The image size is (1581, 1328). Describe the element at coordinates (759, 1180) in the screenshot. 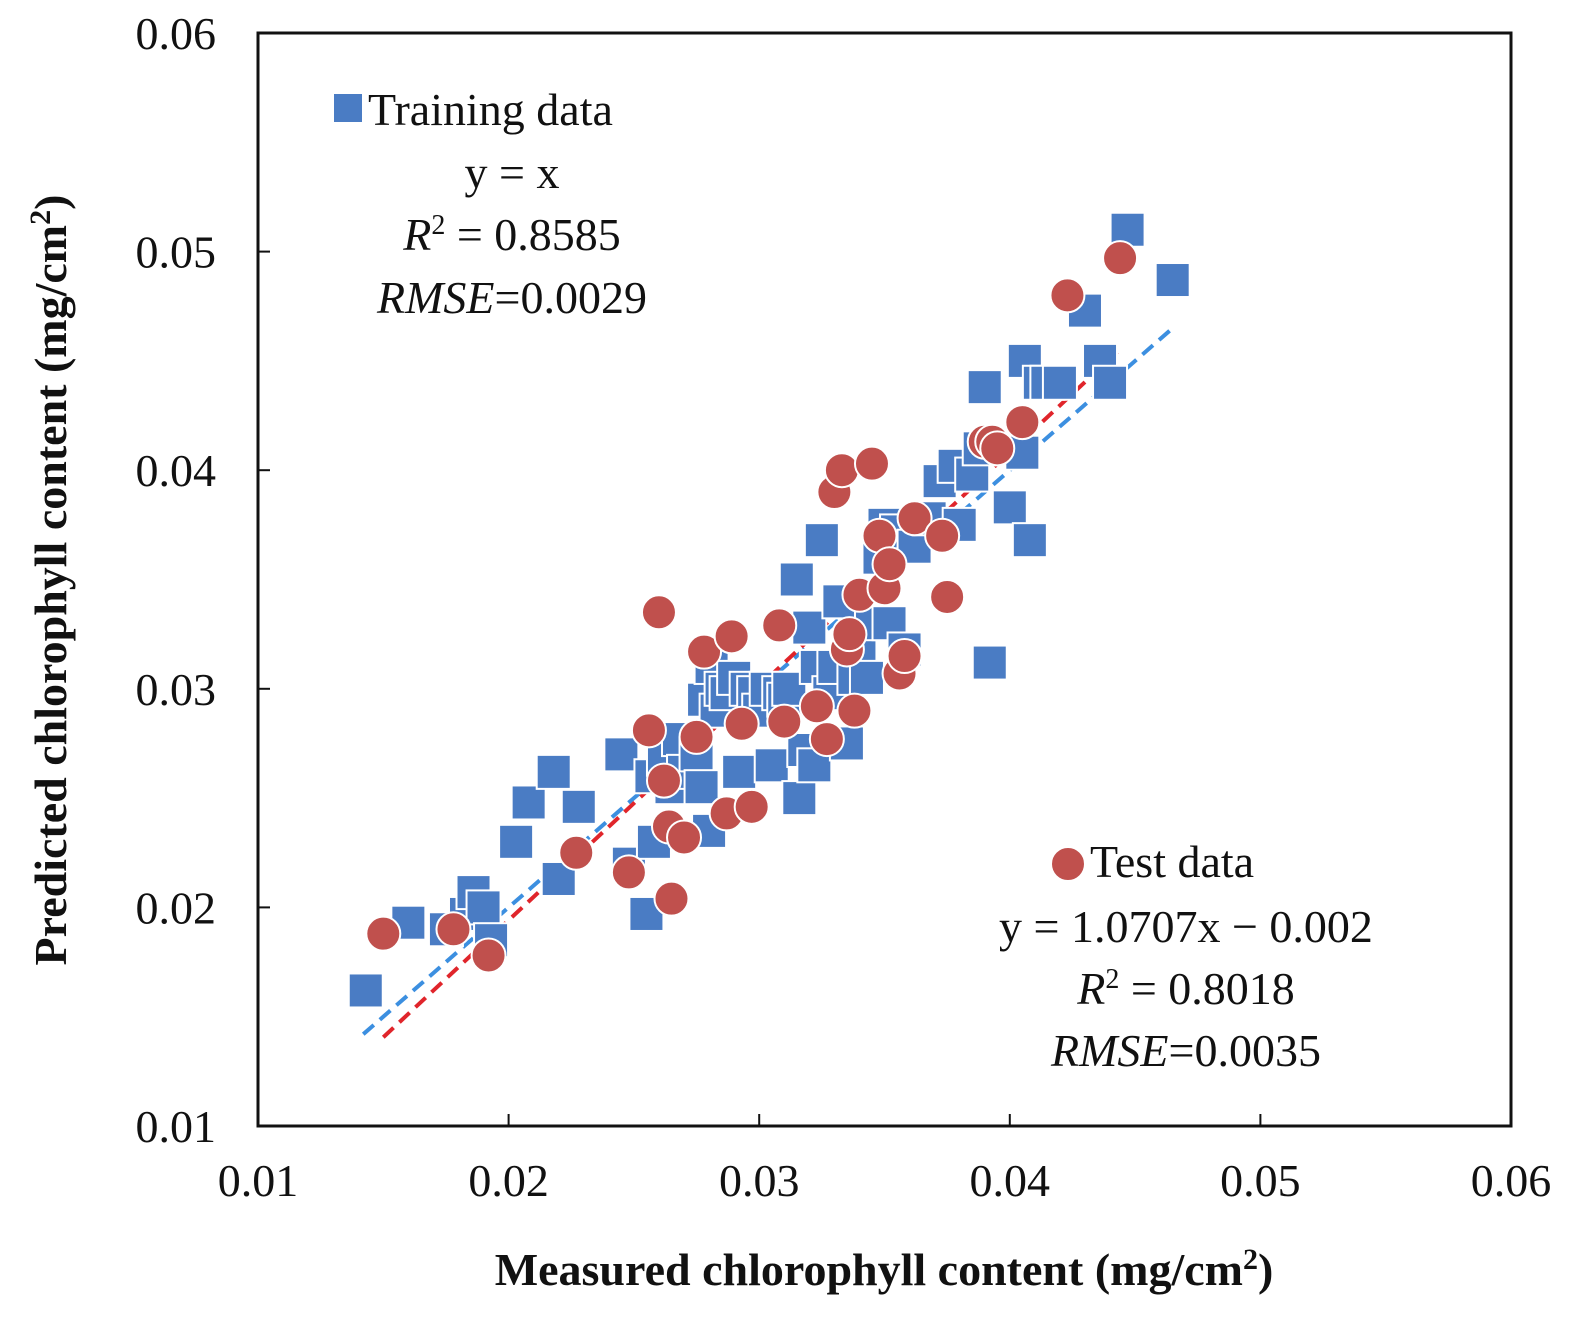

I see `x-tick-label: 0.03` at that location.